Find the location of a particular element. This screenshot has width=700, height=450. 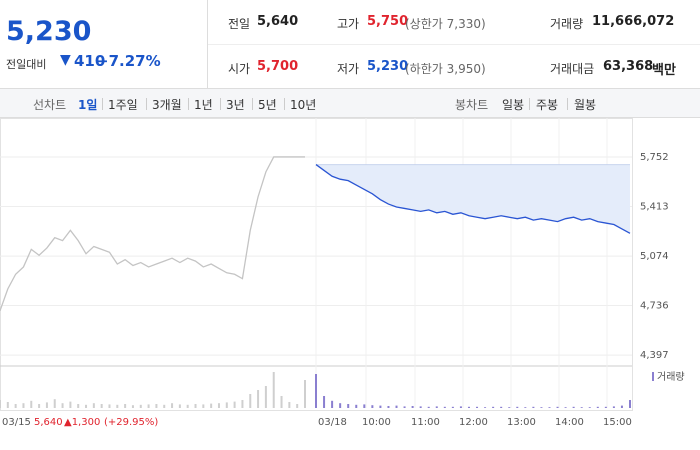

tab: 주봉 is located at coordinates (547, 105).